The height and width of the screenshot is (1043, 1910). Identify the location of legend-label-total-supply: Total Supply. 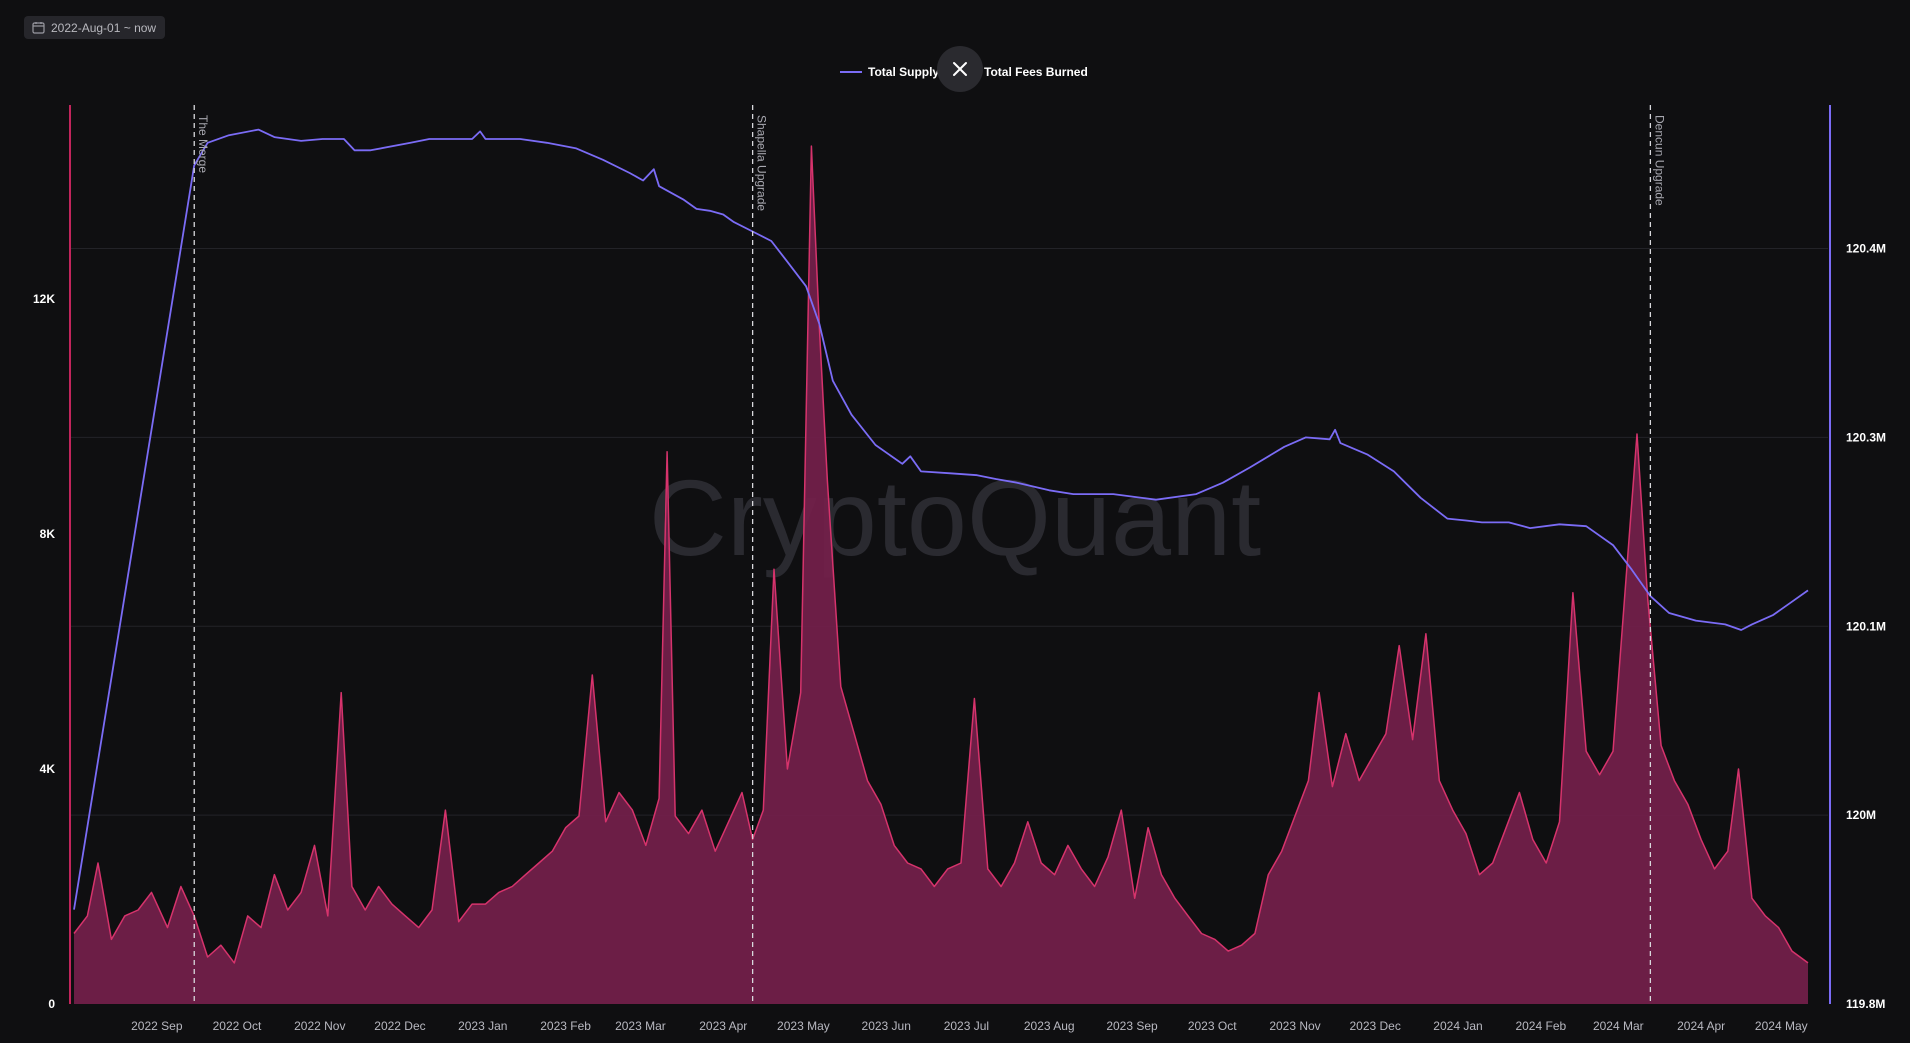
(904, 72).